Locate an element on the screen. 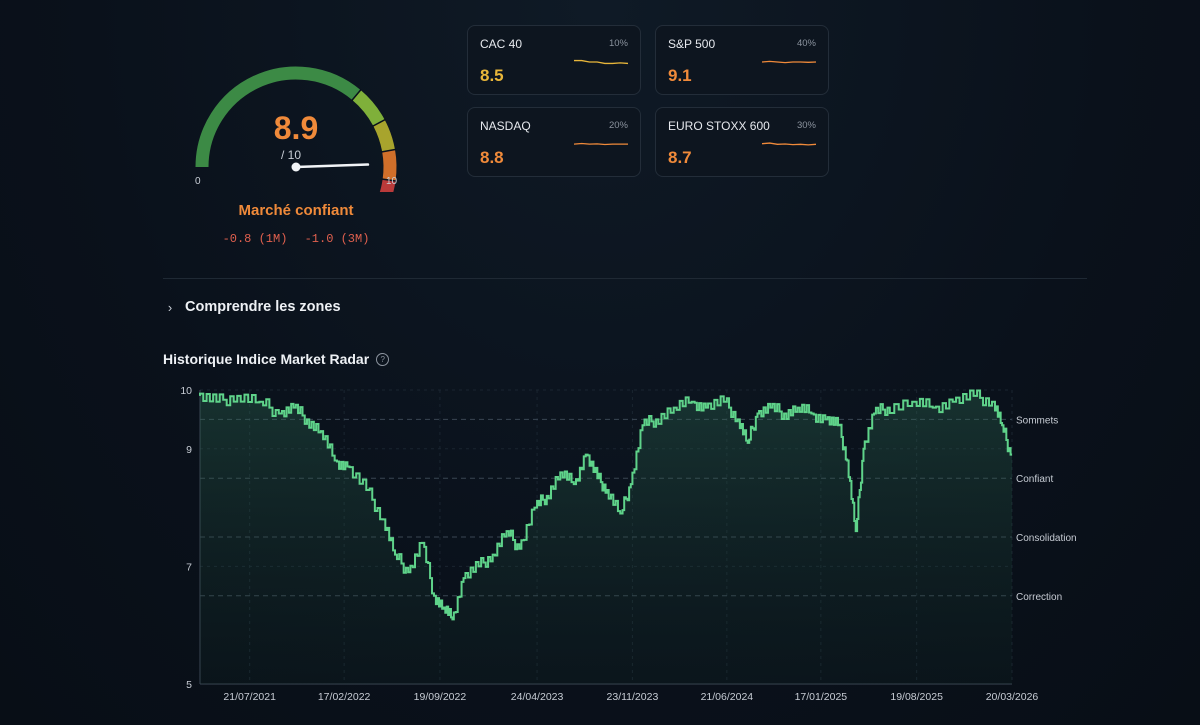 The height and width of the screenshot is (725, 1200). x-tick-label: 21/07/2021 is located at coordinates (249, 697).